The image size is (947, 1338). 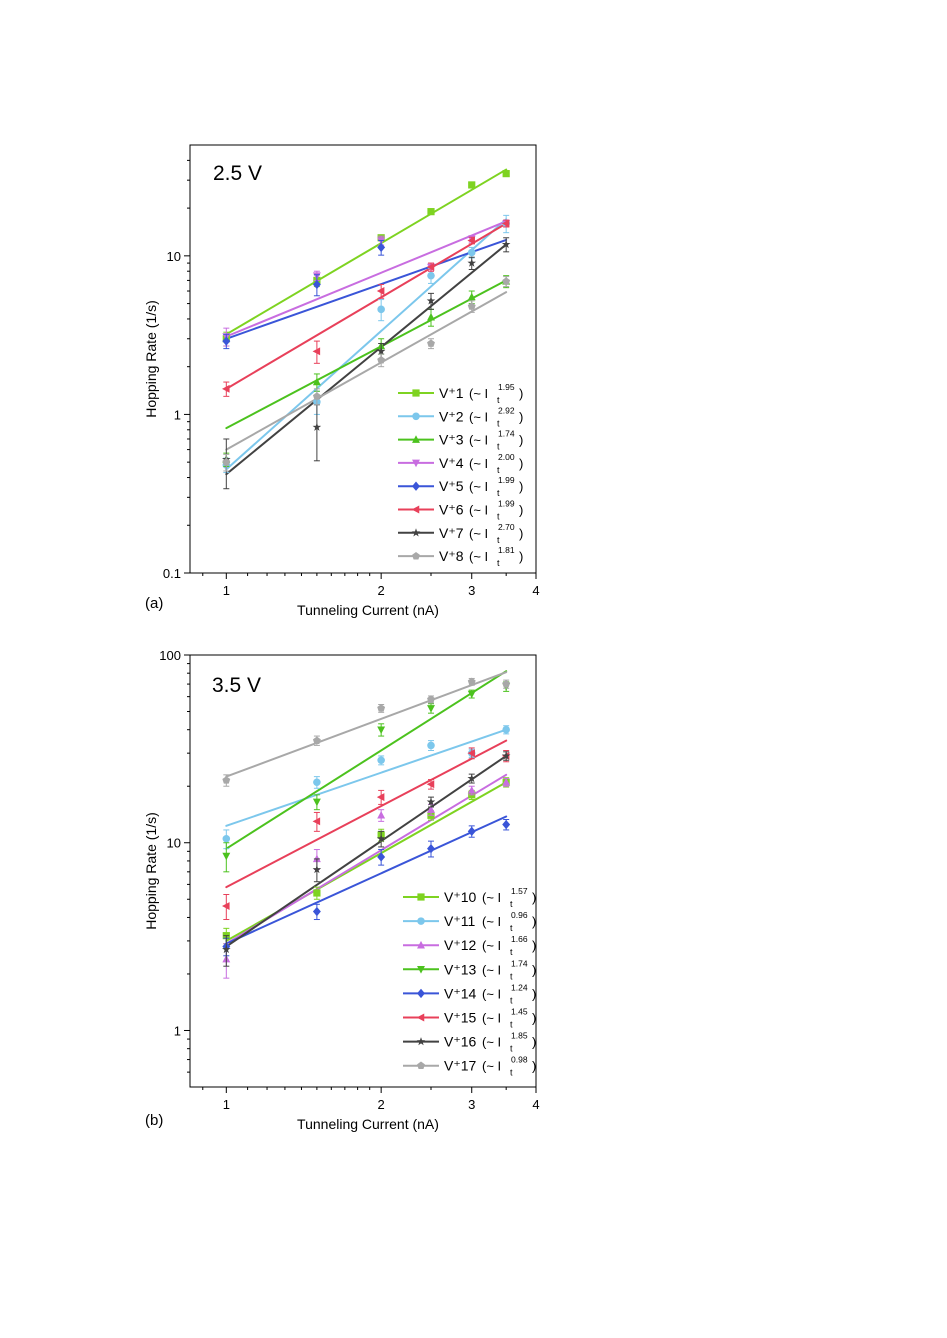 I want to click on x-tick-label: 4, so click(x=535, y=1104).